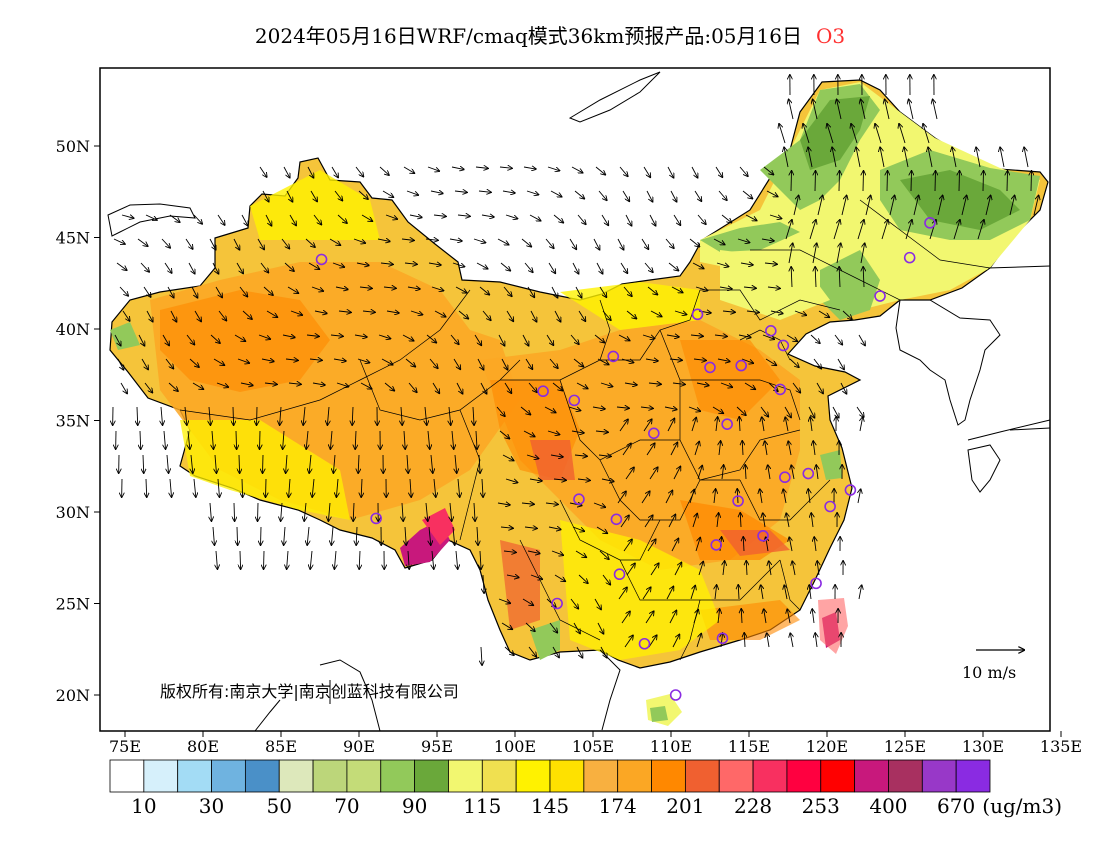 Image resolution: width=1100 pixels, height=850 pixels. I want to click on legend-swatch, so click(161, 776).